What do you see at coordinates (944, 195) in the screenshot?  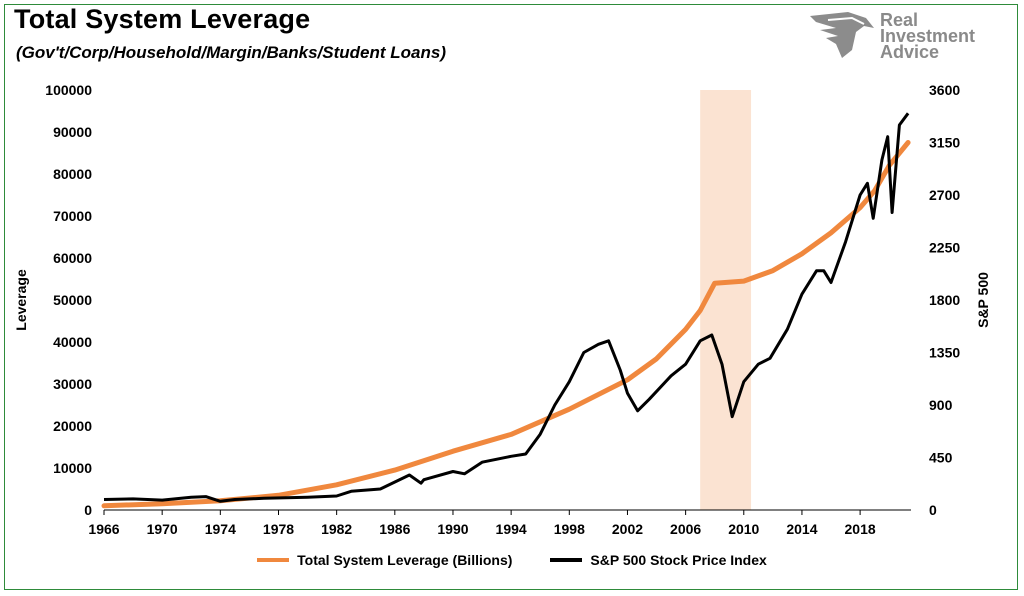 I see `right-tick-label: 2700` at bounding box center [944, 195].